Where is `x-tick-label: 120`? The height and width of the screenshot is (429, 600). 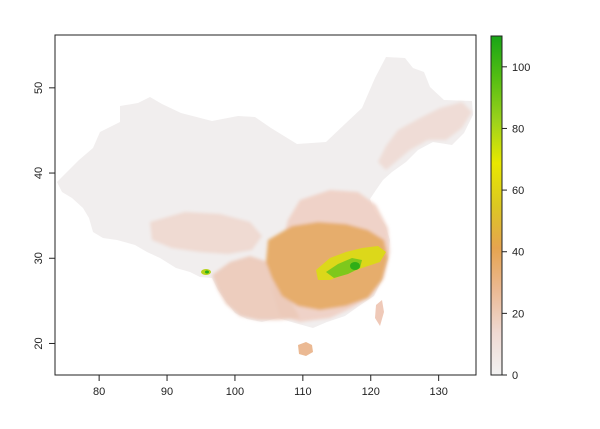
x-tick-label: 120 is located at coordinates (371, 392).